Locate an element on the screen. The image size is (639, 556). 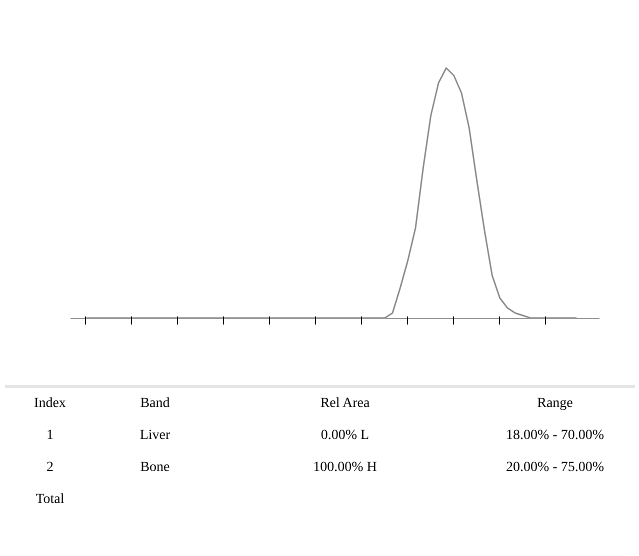
text: Band is located at coordinates (155, 404).